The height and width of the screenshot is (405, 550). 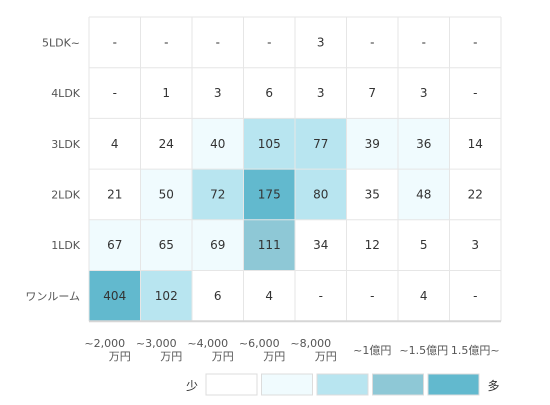 I want to click on cell-value-label: 105, so click(x=269, y=144).